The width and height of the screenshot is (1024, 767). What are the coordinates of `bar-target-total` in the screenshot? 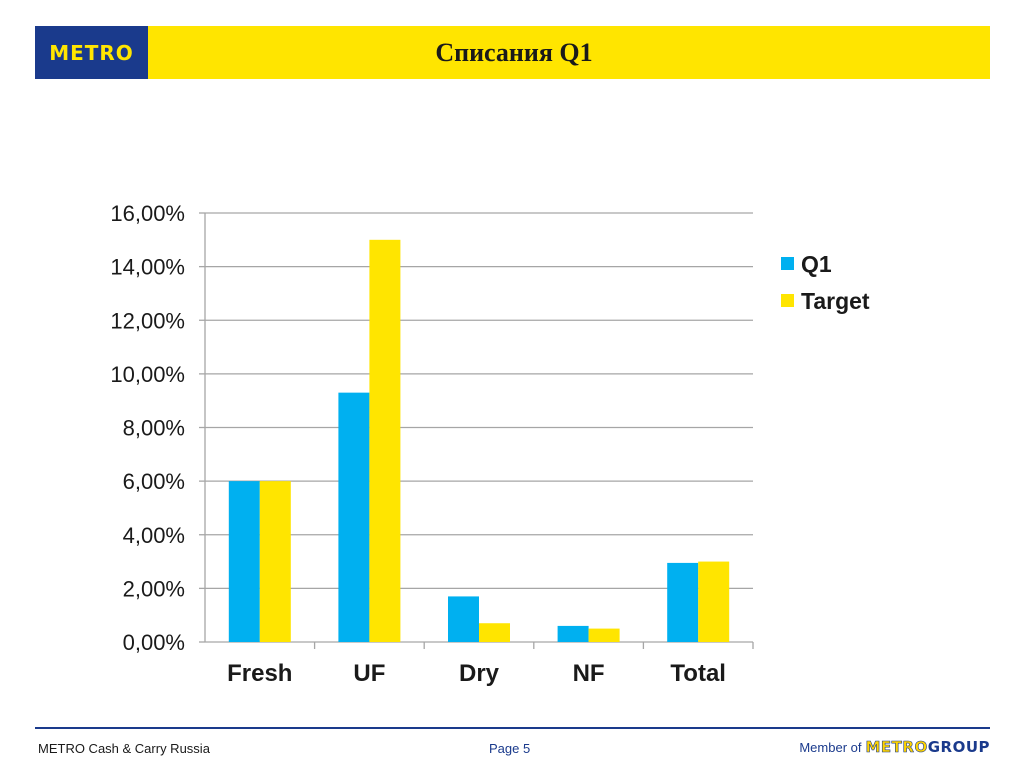 It's located at (714, 601).